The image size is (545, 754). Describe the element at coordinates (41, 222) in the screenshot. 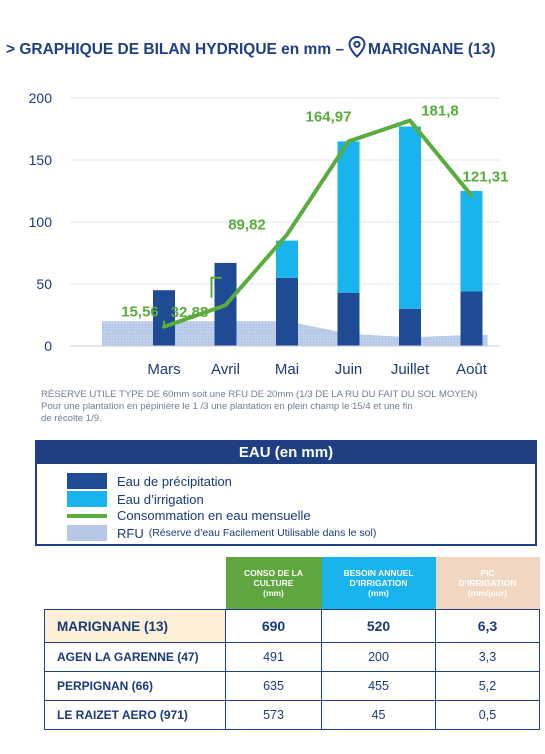

I see `y-tick-label: 100` at that location.